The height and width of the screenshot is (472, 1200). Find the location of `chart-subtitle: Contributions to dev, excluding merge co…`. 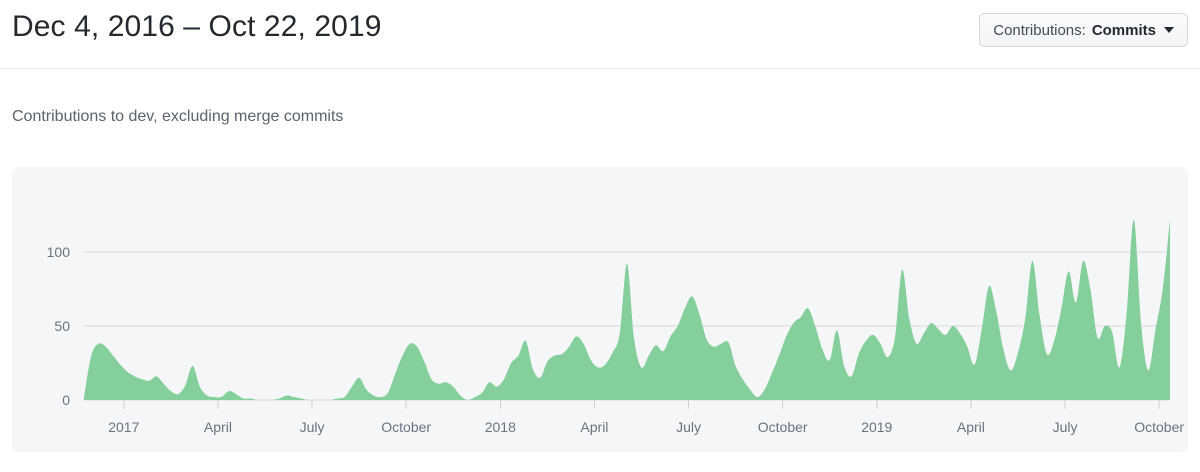

chart-subtitle: Contributions to dev, excluding merge co… is located at coordinates (178, 116).